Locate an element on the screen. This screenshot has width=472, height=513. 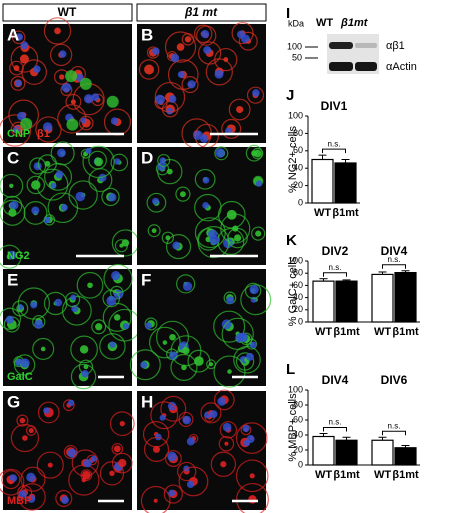
band-label: αActin is located at coordinates (401, 67).